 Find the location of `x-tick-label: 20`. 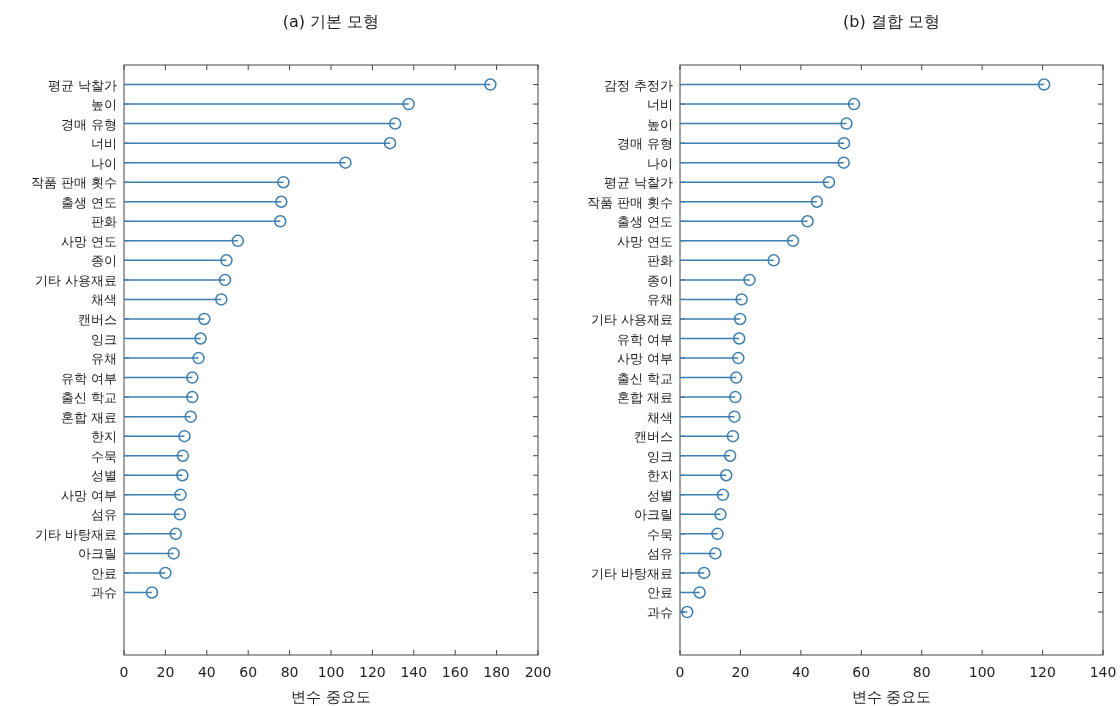

x-tick-label: 20 is located at coordinates (165, 672).